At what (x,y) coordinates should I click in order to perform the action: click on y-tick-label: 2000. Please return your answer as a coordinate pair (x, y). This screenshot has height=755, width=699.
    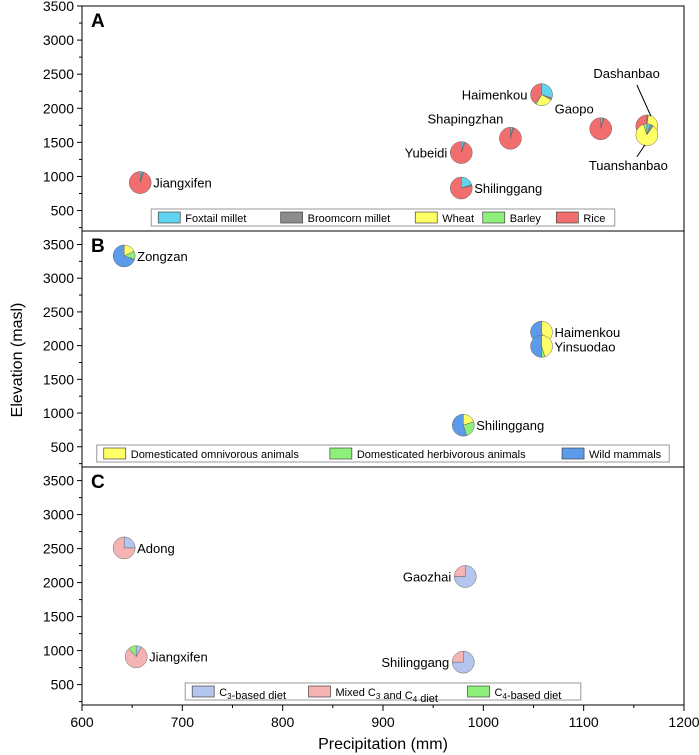
    Looking at the image, I should click on (58, 108).